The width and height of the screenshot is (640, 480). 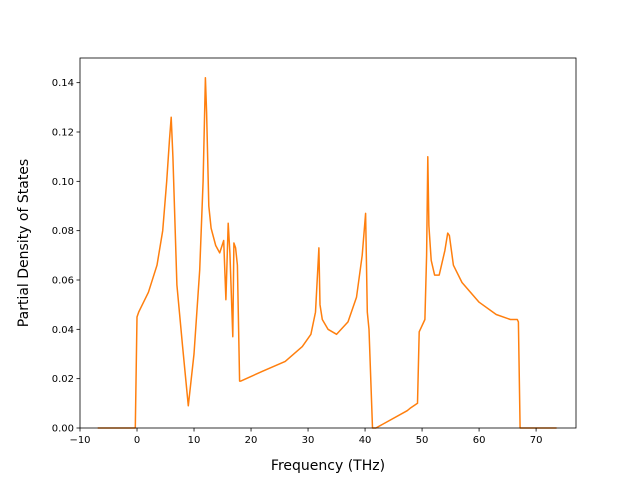 What do you see at coordinates (63, 330) in the screenshot?
I see `y-tick-label: 0.04` at bounding box center [63, 330].